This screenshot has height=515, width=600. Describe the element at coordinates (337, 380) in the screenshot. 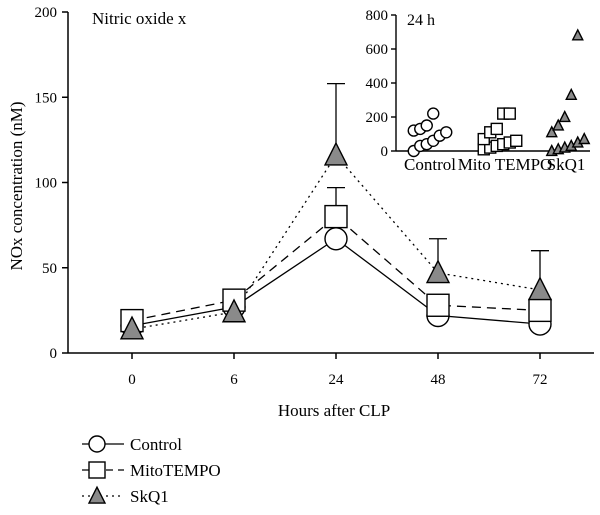

I see `x-tick-label: 24` at that location.